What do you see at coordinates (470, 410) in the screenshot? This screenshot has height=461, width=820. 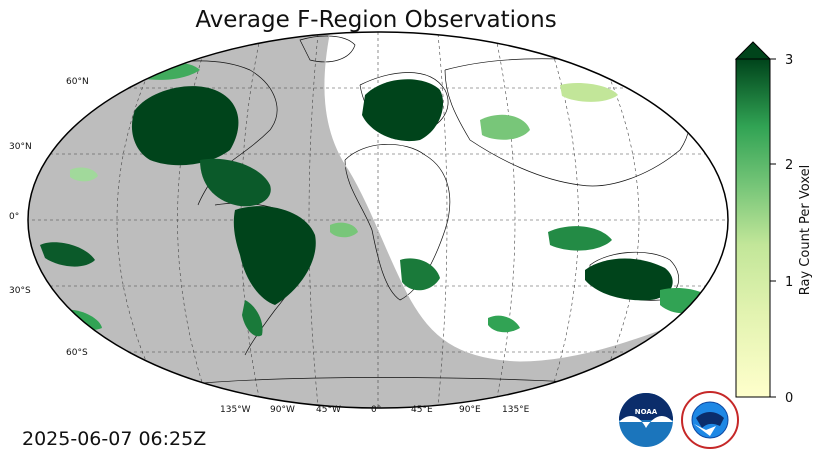 I see `lon-label: 90°E` at bounding box center [470, 410].